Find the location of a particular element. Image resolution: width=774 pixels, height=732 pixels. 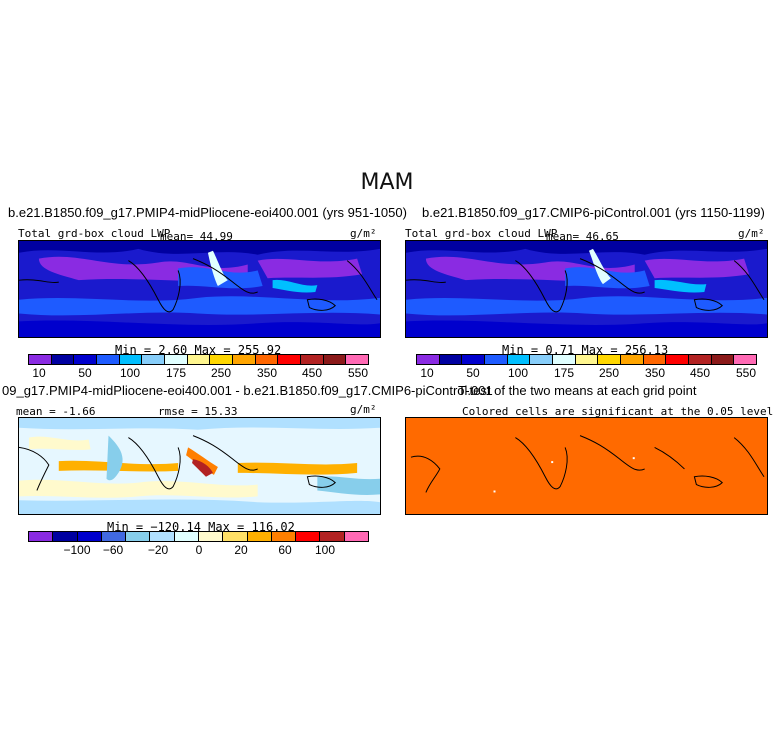

panel3-colorbar-ticks: −100 −60 −20 0 20 60 100 is located at coordinates (198, 550).